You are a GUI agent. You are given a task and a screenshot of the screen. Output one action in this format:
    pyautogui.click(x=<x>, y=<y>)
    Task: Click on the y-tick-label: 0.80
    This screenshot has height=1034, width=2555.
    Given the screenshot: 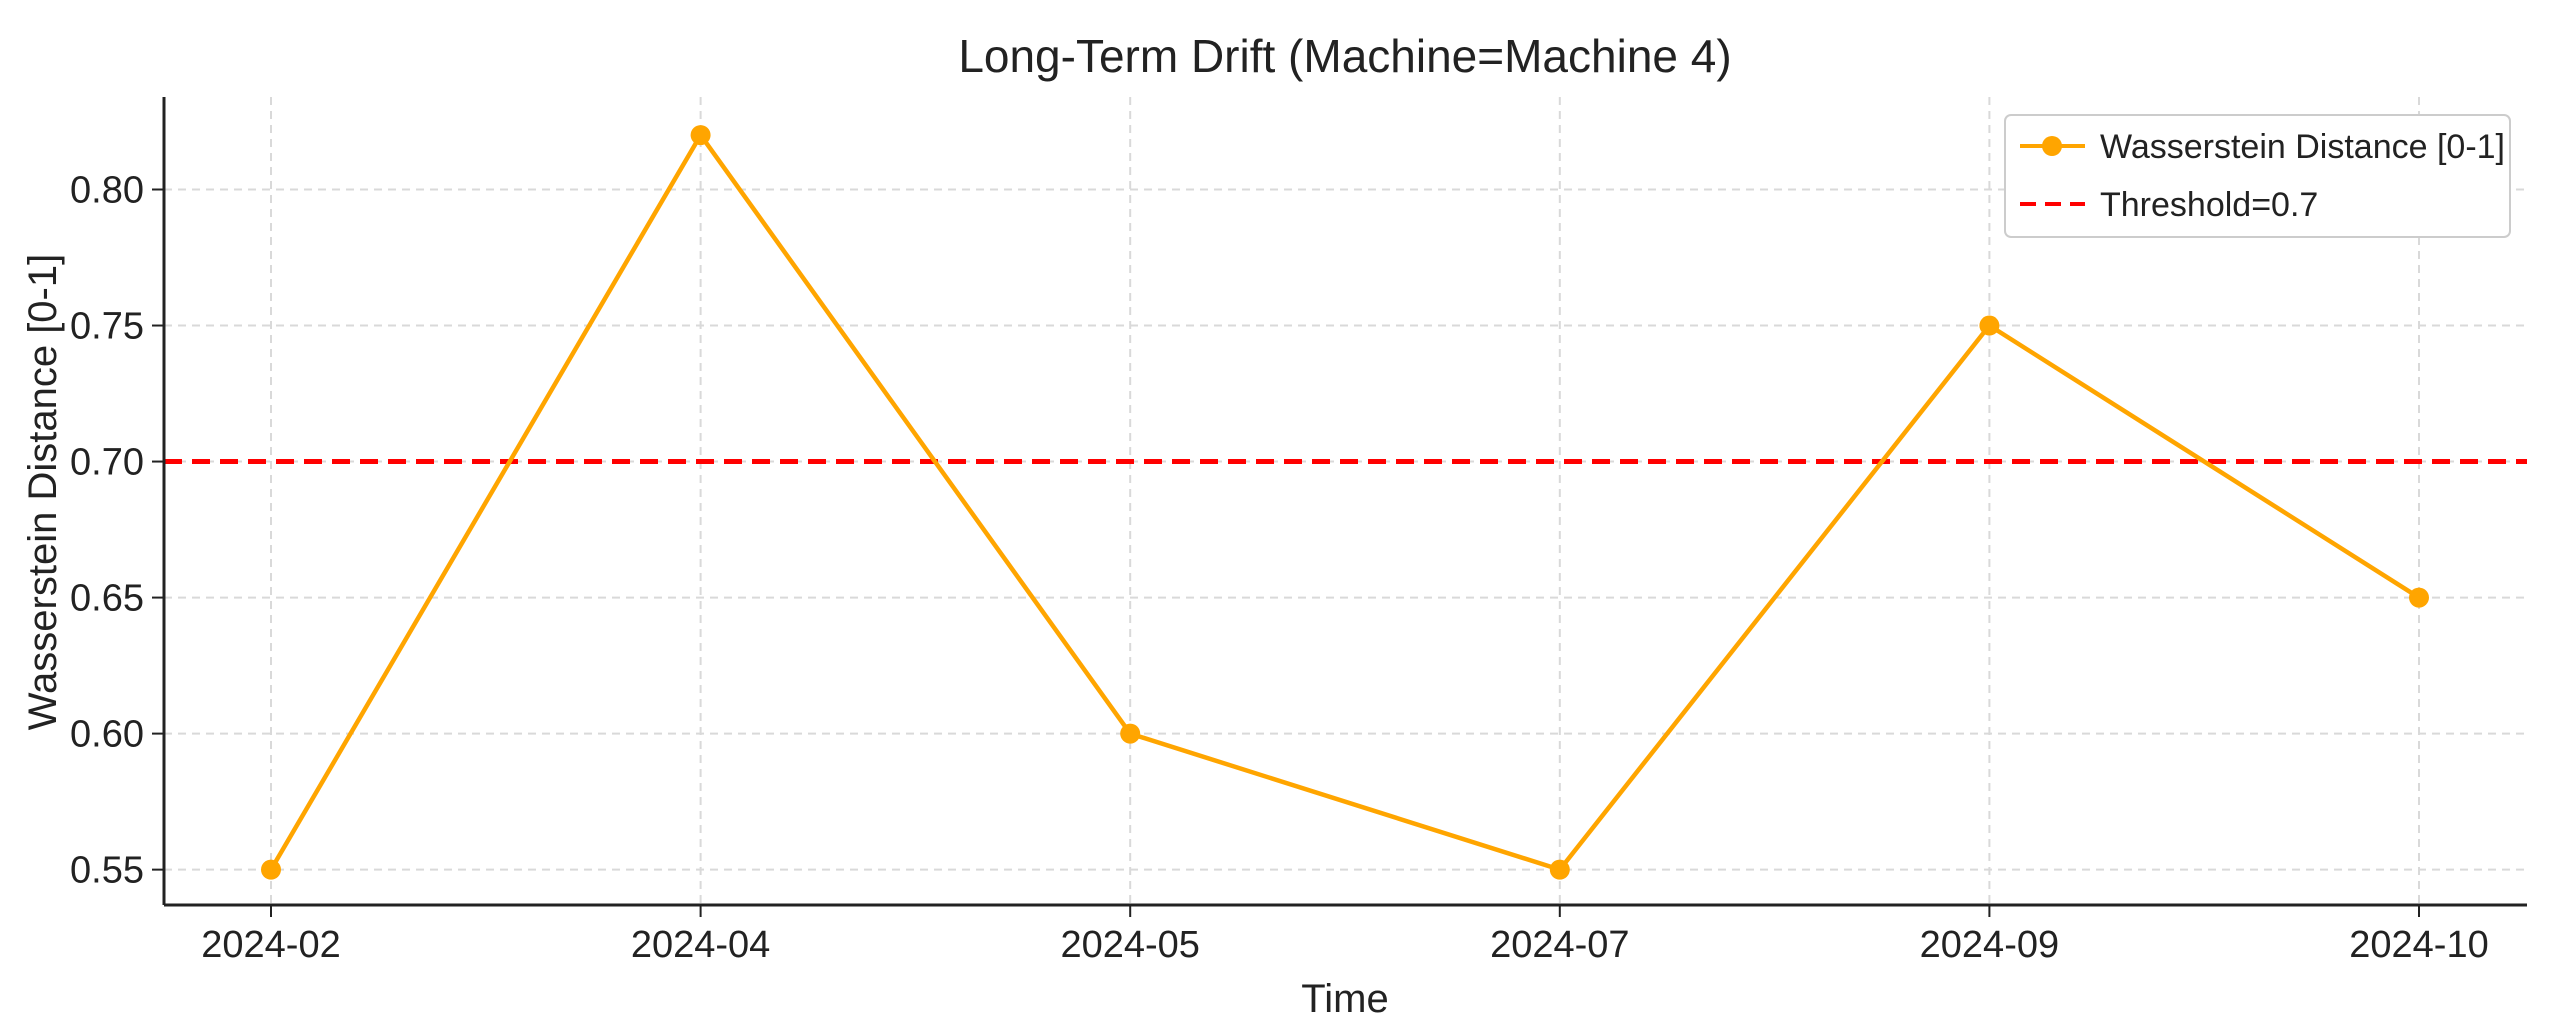 What is the action you would take?
    pyautogui.click(x=107, y=190)
    